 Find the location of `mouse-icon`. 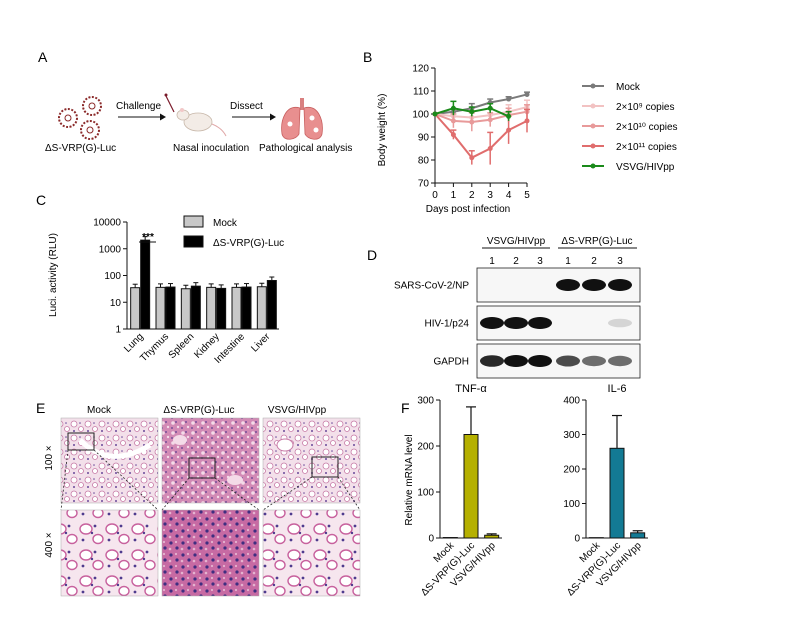

mouse-icon is located at coordinates (195, 115).